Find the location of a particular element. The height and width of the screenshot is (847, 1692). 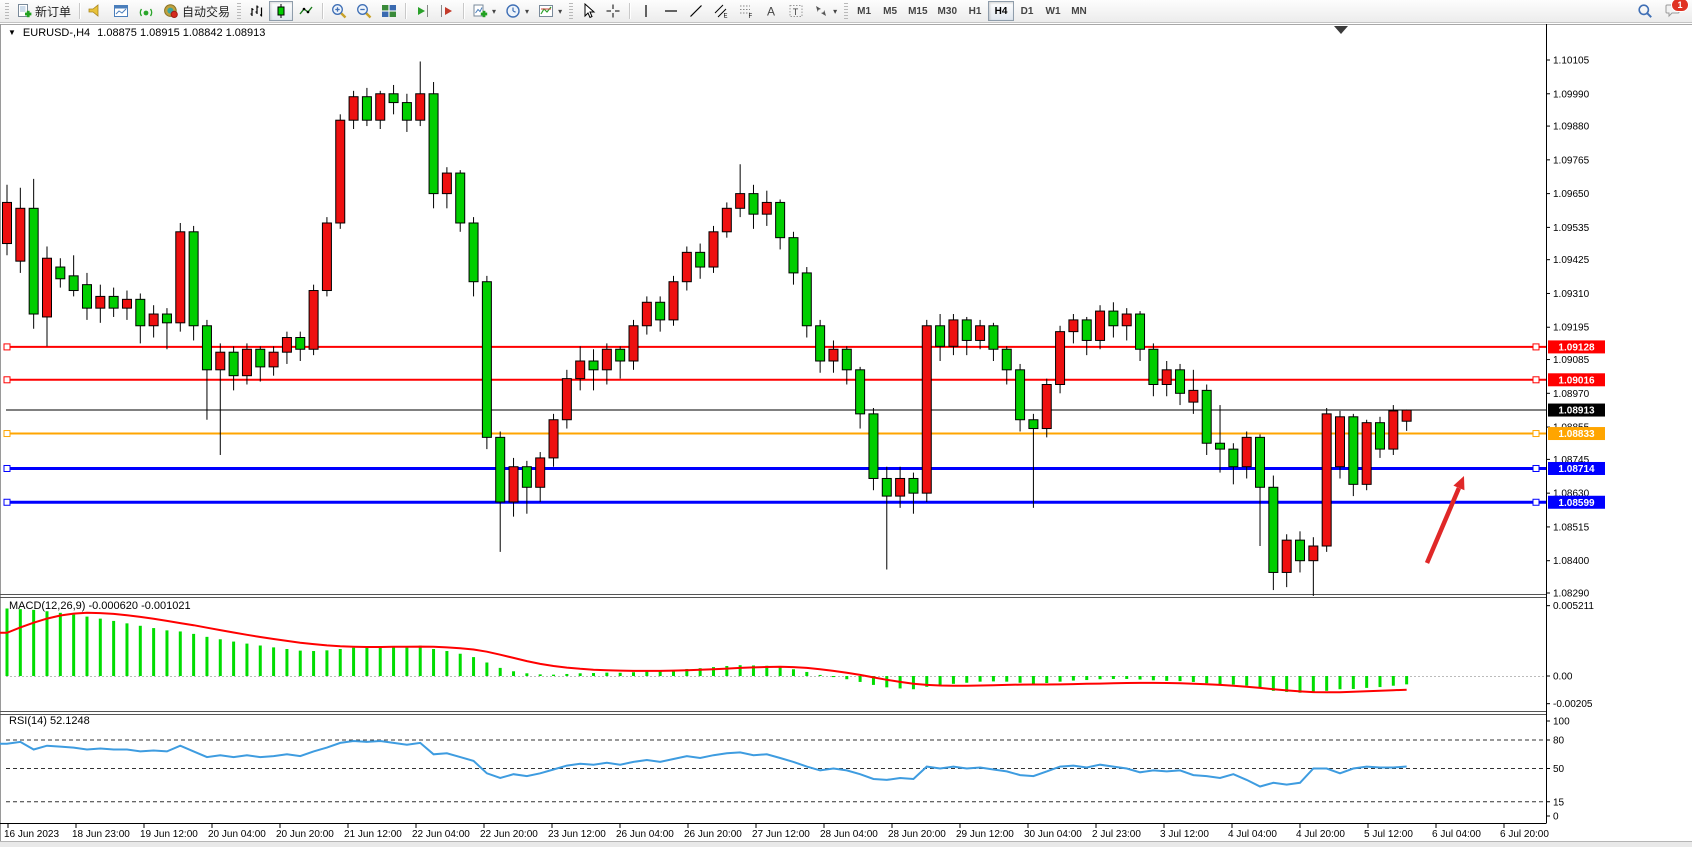

macd-signal-line is located at coordinates (703, 652).